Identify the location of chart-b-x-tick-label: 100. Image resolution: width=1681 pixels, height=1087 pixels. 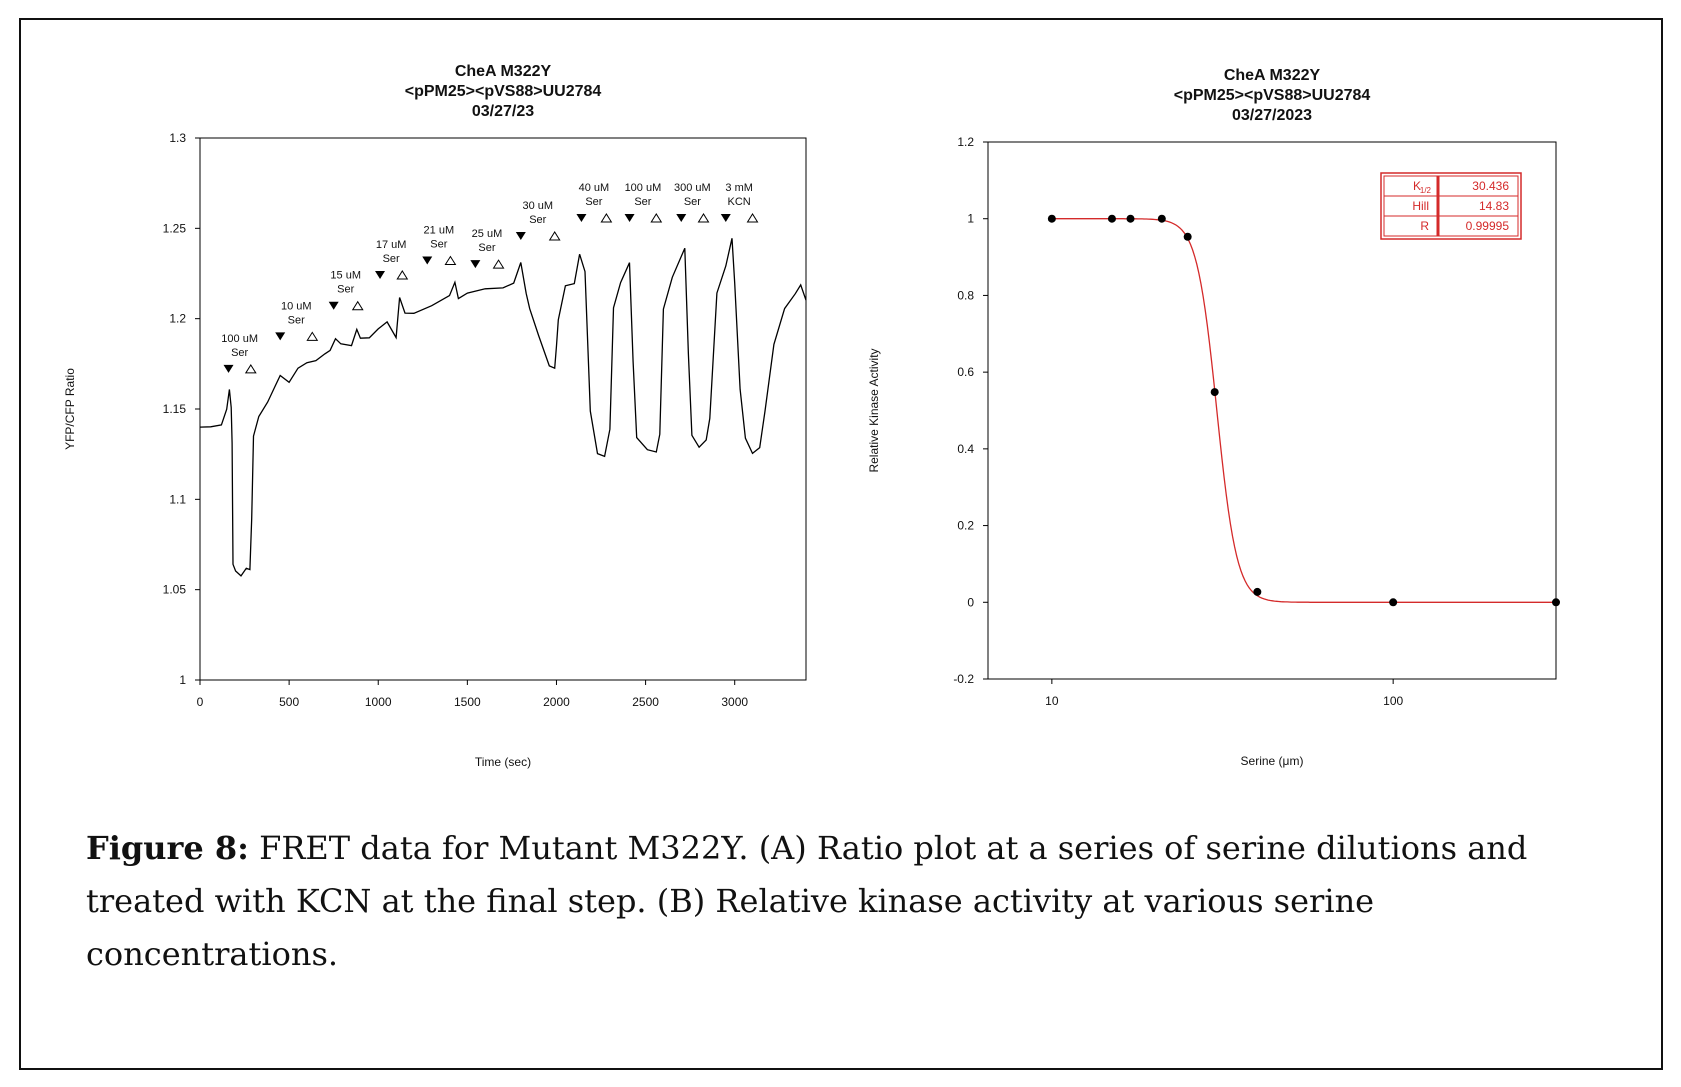
(1393, 701).